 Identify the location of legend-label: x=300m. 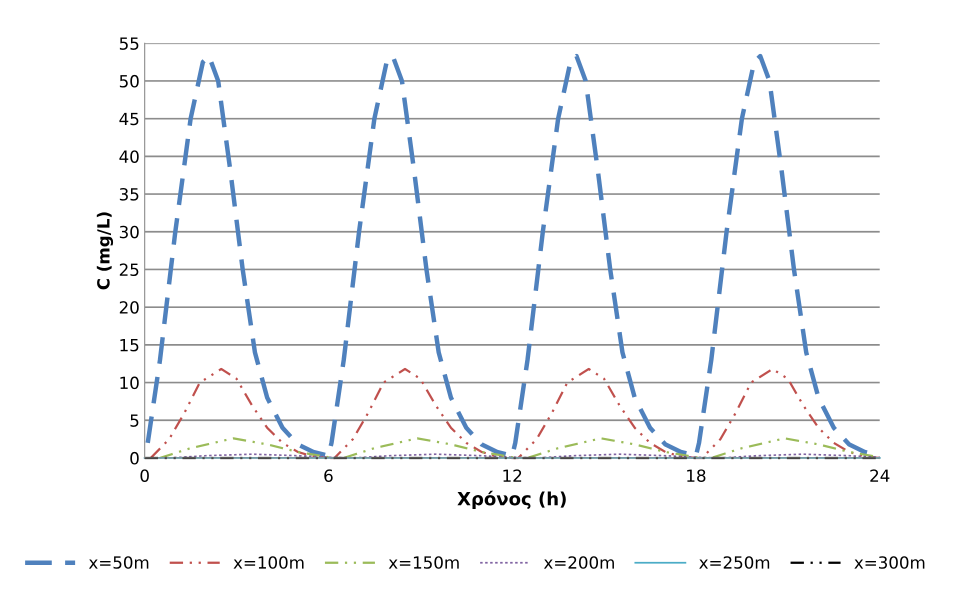
(889, 562).